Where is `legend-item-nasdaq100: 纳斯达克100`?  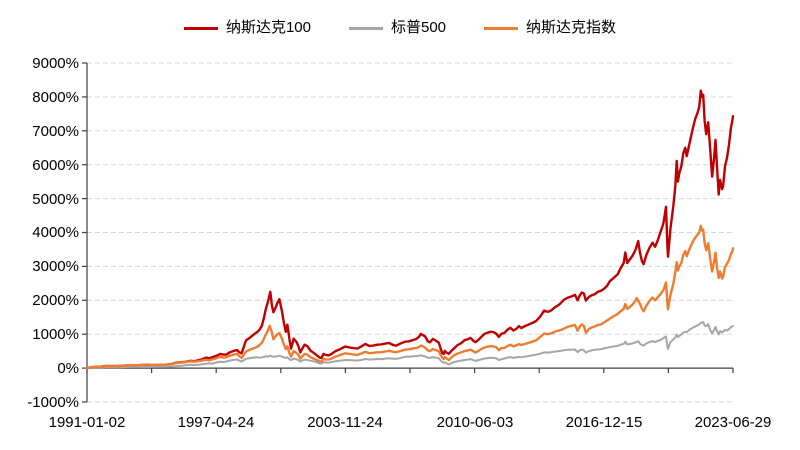
legend-item-nasdaq100: 纳斯达克100 is located at coordinates (247, 28).